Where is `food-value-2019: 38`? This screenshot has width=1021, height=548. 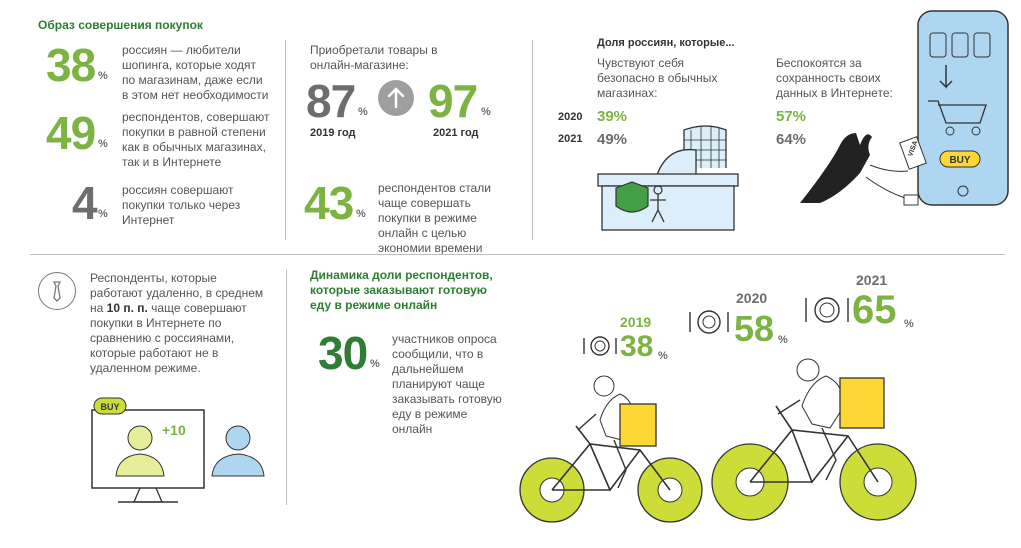 food-value-2019: 38 is located at coordinates (637, 346).